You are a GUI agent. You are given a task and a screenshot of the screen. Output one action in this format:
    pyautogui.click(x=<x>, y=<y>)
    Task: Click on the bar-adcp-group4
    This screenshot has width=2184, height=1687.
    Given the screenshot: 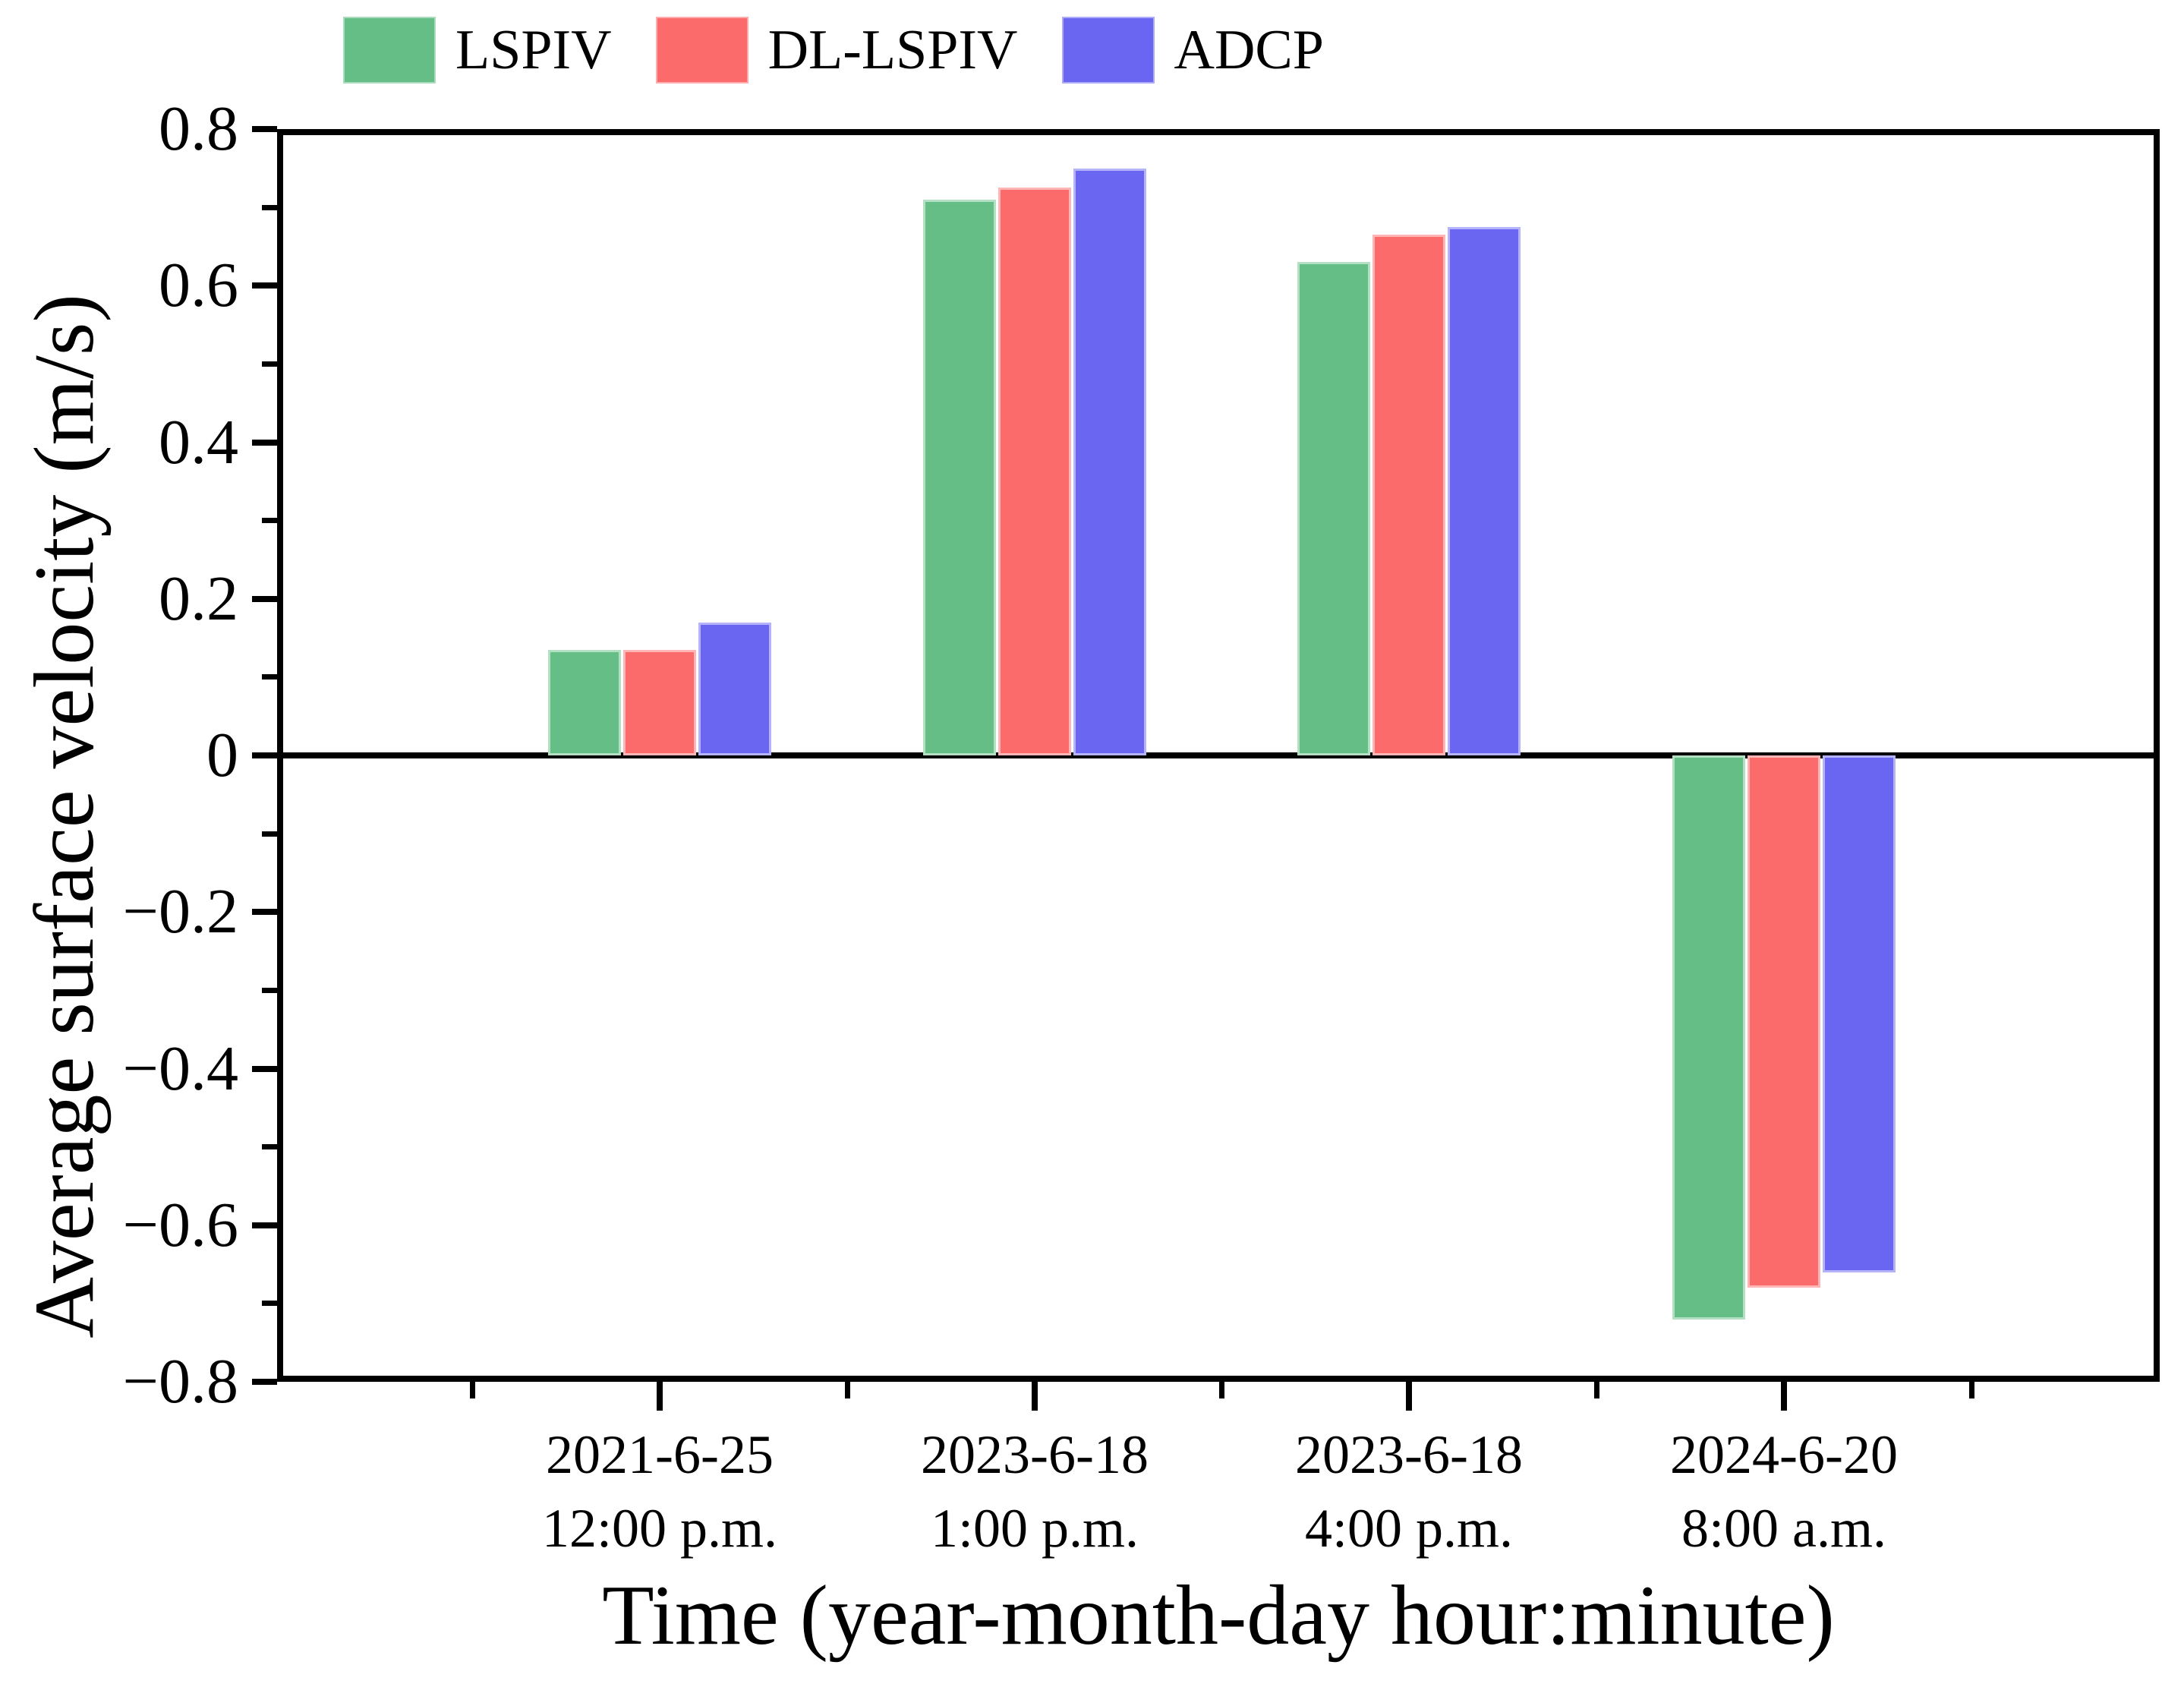 What is the action you would take?
    pyautogui.click(x=1859, y=1013)
    